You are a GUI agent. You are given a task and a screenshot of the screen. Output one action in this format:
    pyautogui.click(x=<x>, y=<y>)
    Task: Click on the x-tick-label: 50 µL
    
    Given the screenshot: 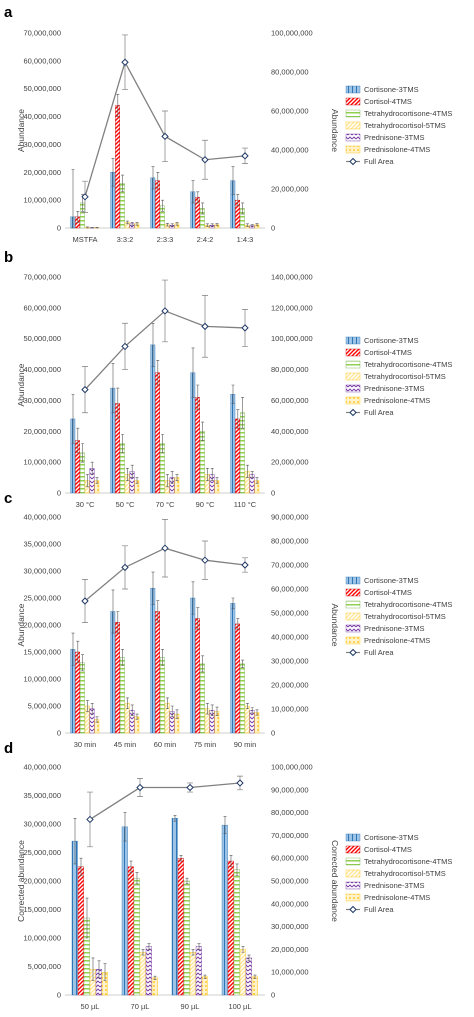 What is the action you would take?
    pyautogui.click(x=90, y=1006)
    